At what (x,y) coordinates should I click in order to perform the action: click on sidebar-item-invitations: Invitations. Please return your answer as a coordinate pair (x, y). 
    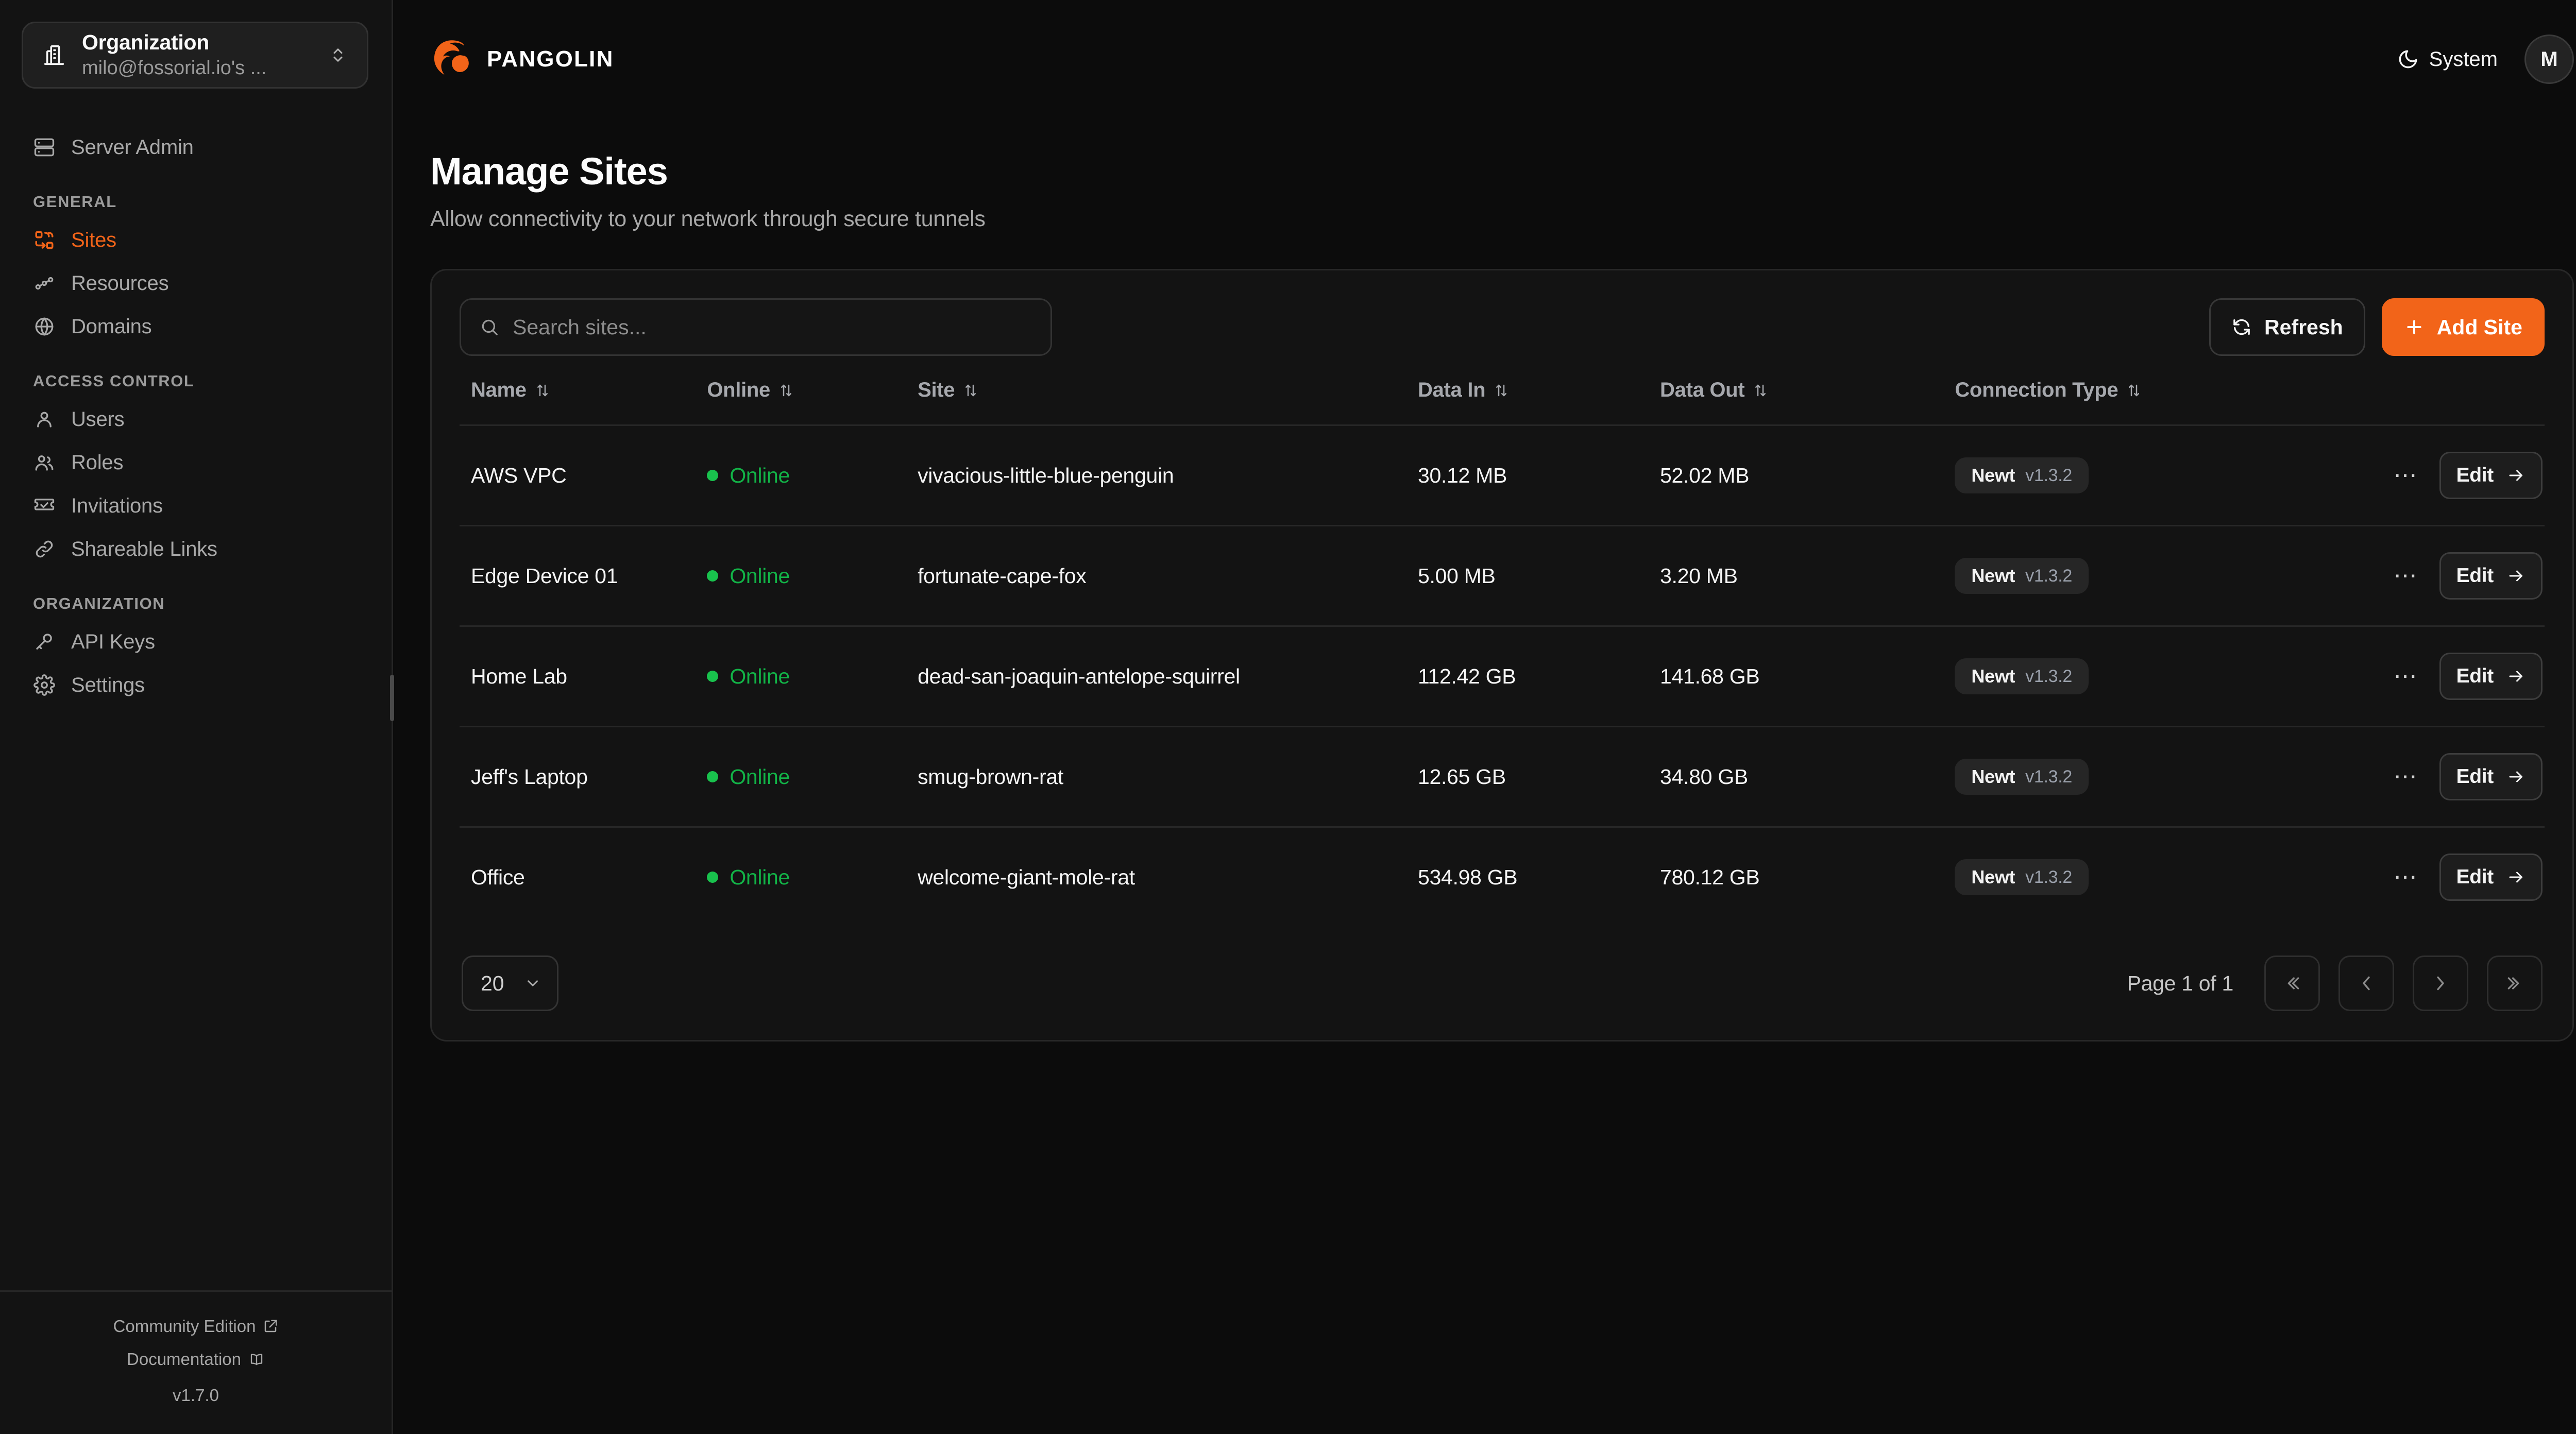
    Looking at the image, I should click on (196, 505).